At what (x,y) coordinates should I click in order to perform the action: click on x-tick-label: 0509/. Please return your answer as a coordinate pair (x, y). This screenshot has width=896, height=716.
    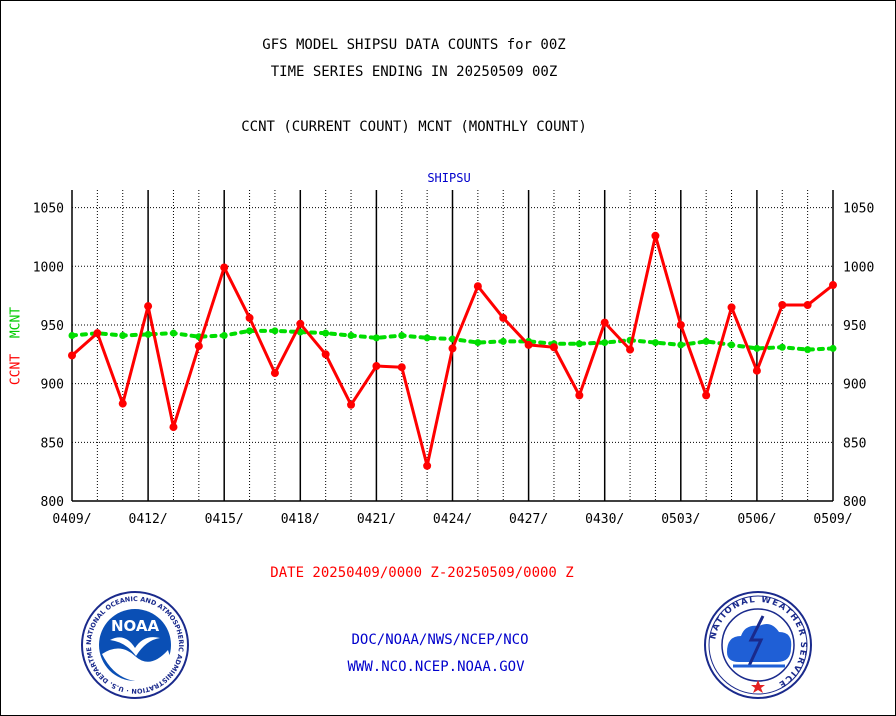
    Looking at the image, I should click on (832, 519).